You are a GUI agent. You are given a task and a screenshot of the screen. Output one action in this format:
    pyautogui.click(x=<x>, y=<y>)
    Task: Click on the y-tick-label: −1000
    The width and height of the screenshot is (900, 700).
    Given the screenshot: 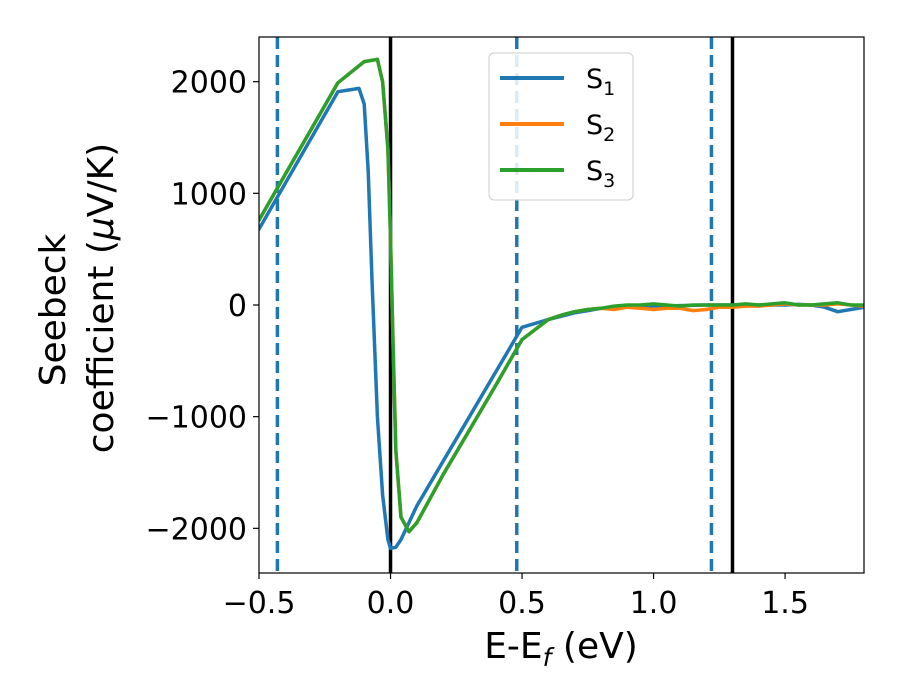 What is the action you would take?
    pyautogui.click(x=196, y=418)
    